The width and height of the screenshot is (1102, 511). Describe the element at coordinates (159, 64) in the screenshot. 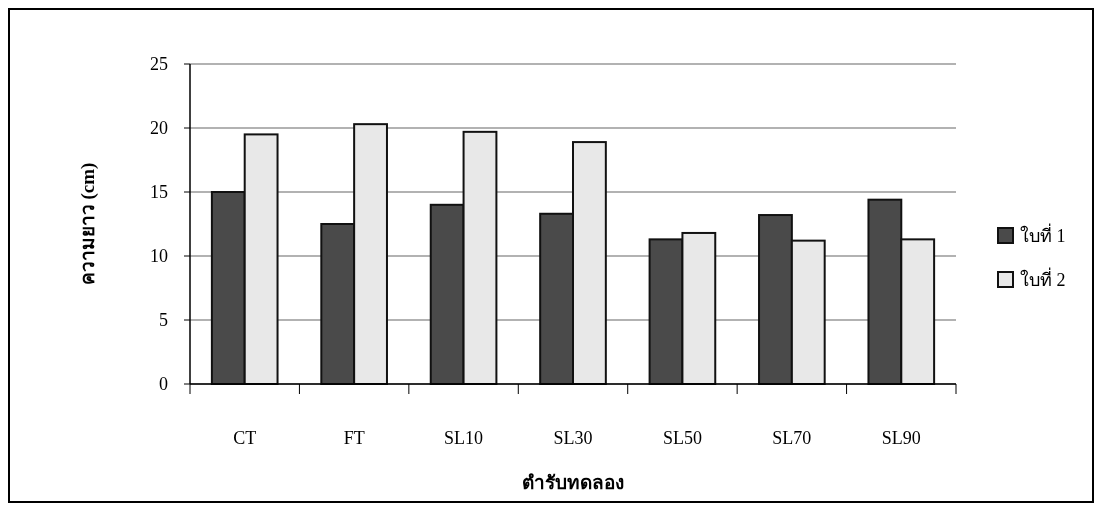

I see `y-tick-label: 25` at that location.